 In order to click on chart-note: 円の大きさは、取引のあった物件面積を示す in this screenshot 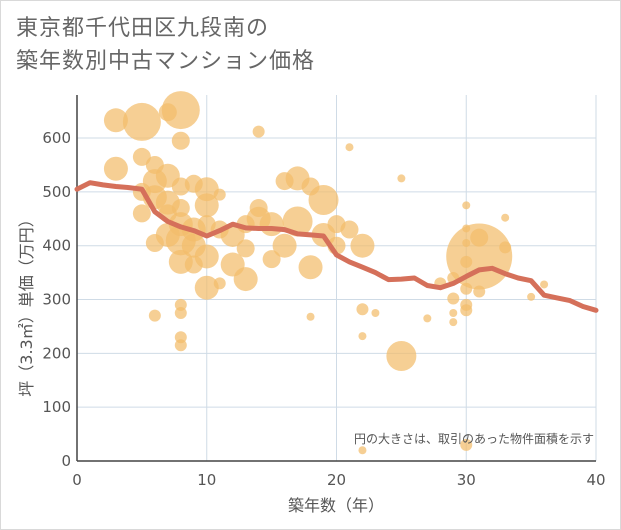, I will do `click(474, 438)`.